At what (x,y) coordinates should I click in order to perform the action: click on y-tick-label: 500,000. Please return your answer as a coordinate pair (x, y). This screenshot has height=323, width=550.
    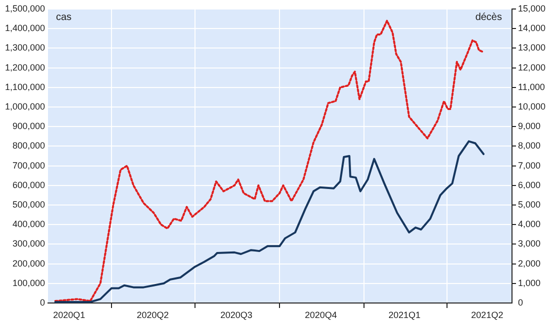
    Looking at the image, I should click on (28, 204).